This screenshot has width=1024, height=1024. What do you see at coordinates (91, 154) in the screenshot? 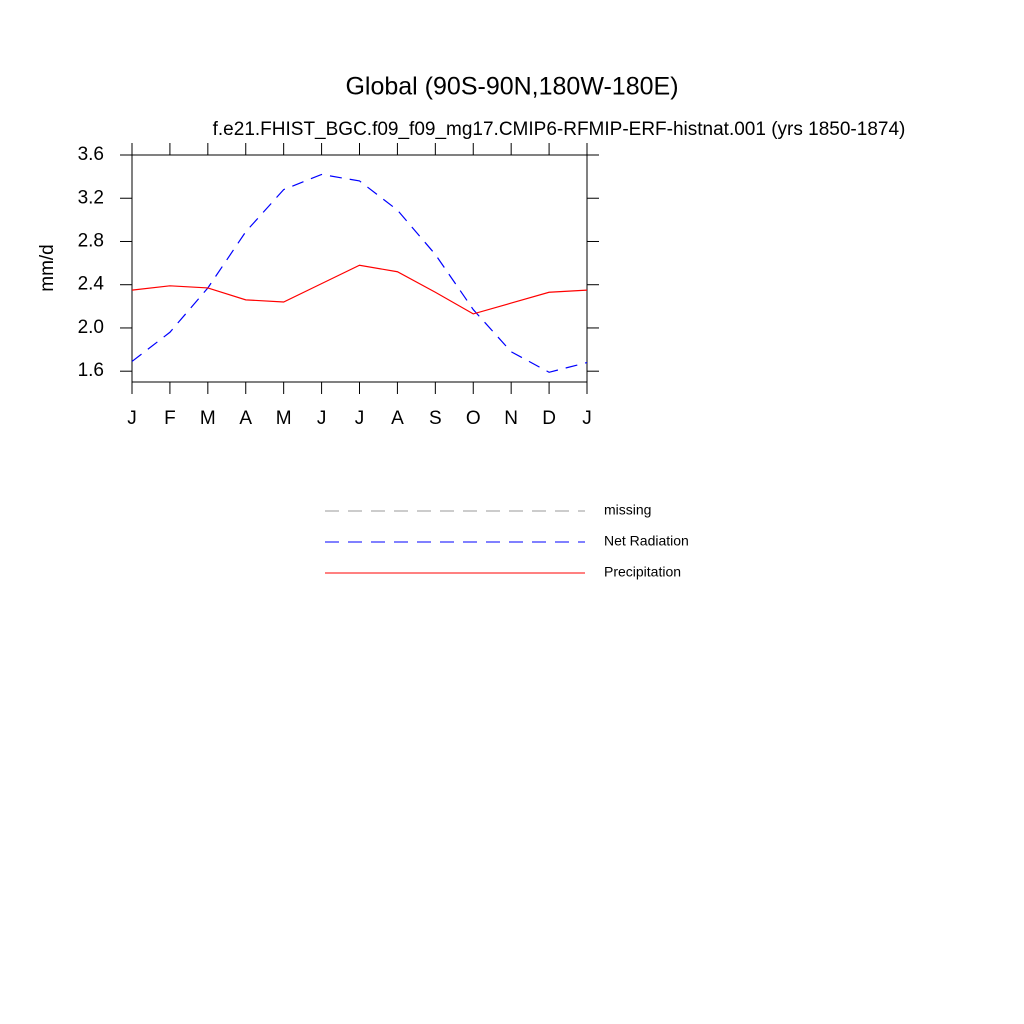
I see `y-tick-label: 3.6` at bounding box center [91, 154].